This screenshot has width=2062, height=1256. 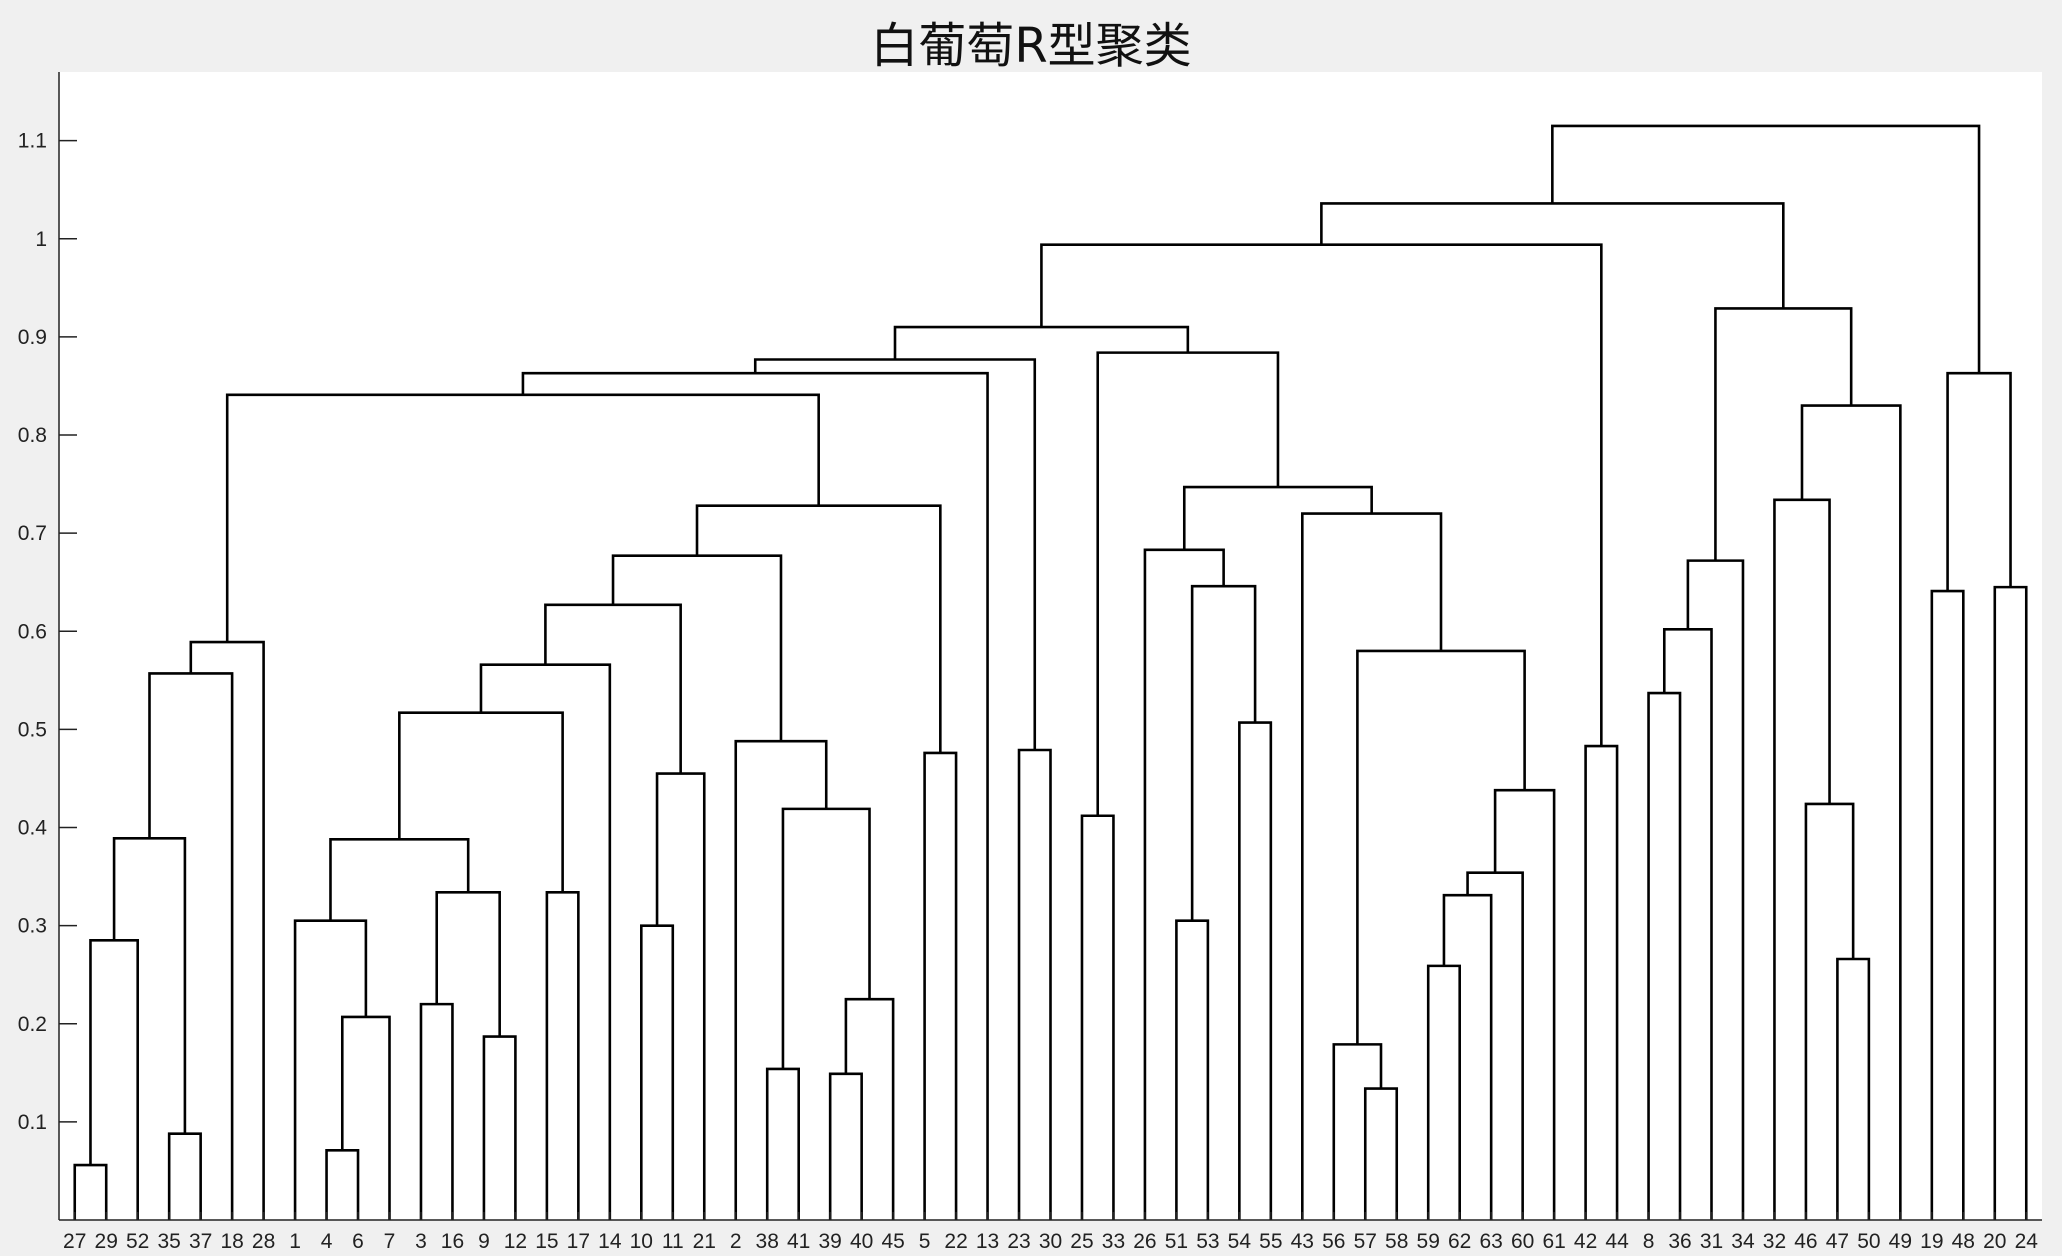 I want to click on y-tick-label: 0.6, so click(x=32, y=631).